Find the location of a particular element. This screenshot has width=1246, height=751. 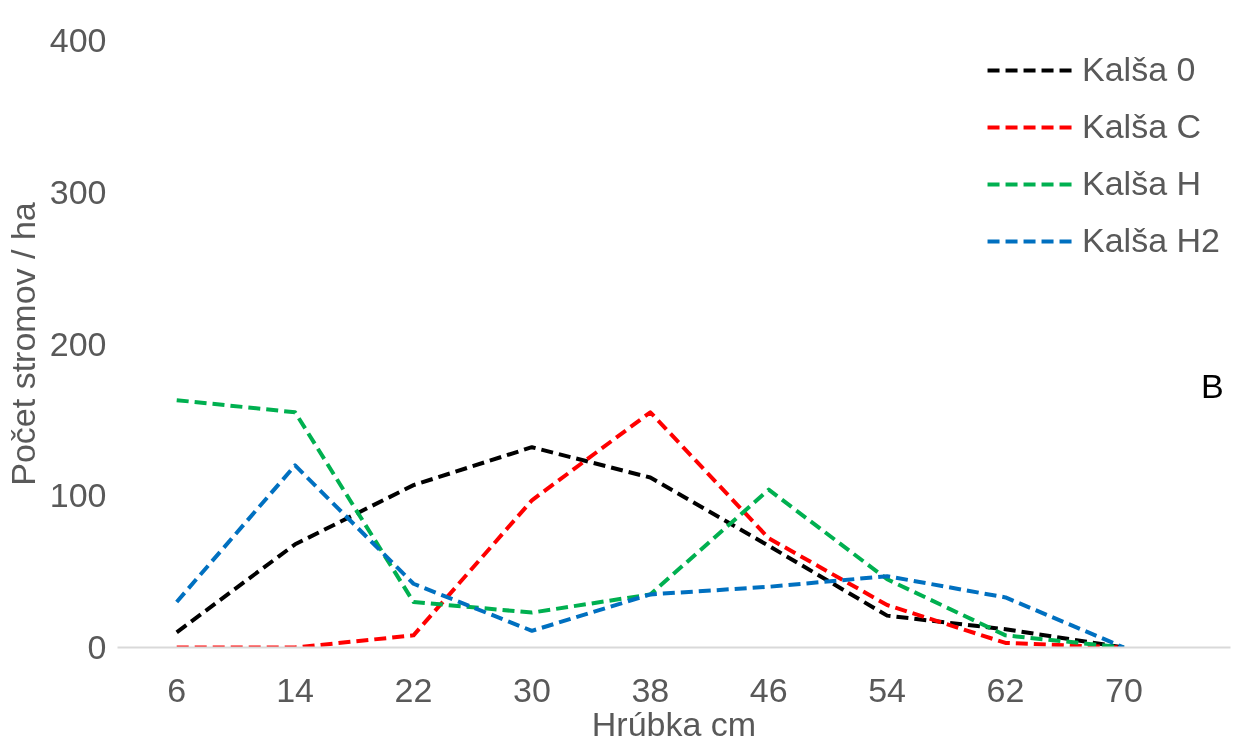

legend-label: Kalša H is located at coordinates (1142, 183).